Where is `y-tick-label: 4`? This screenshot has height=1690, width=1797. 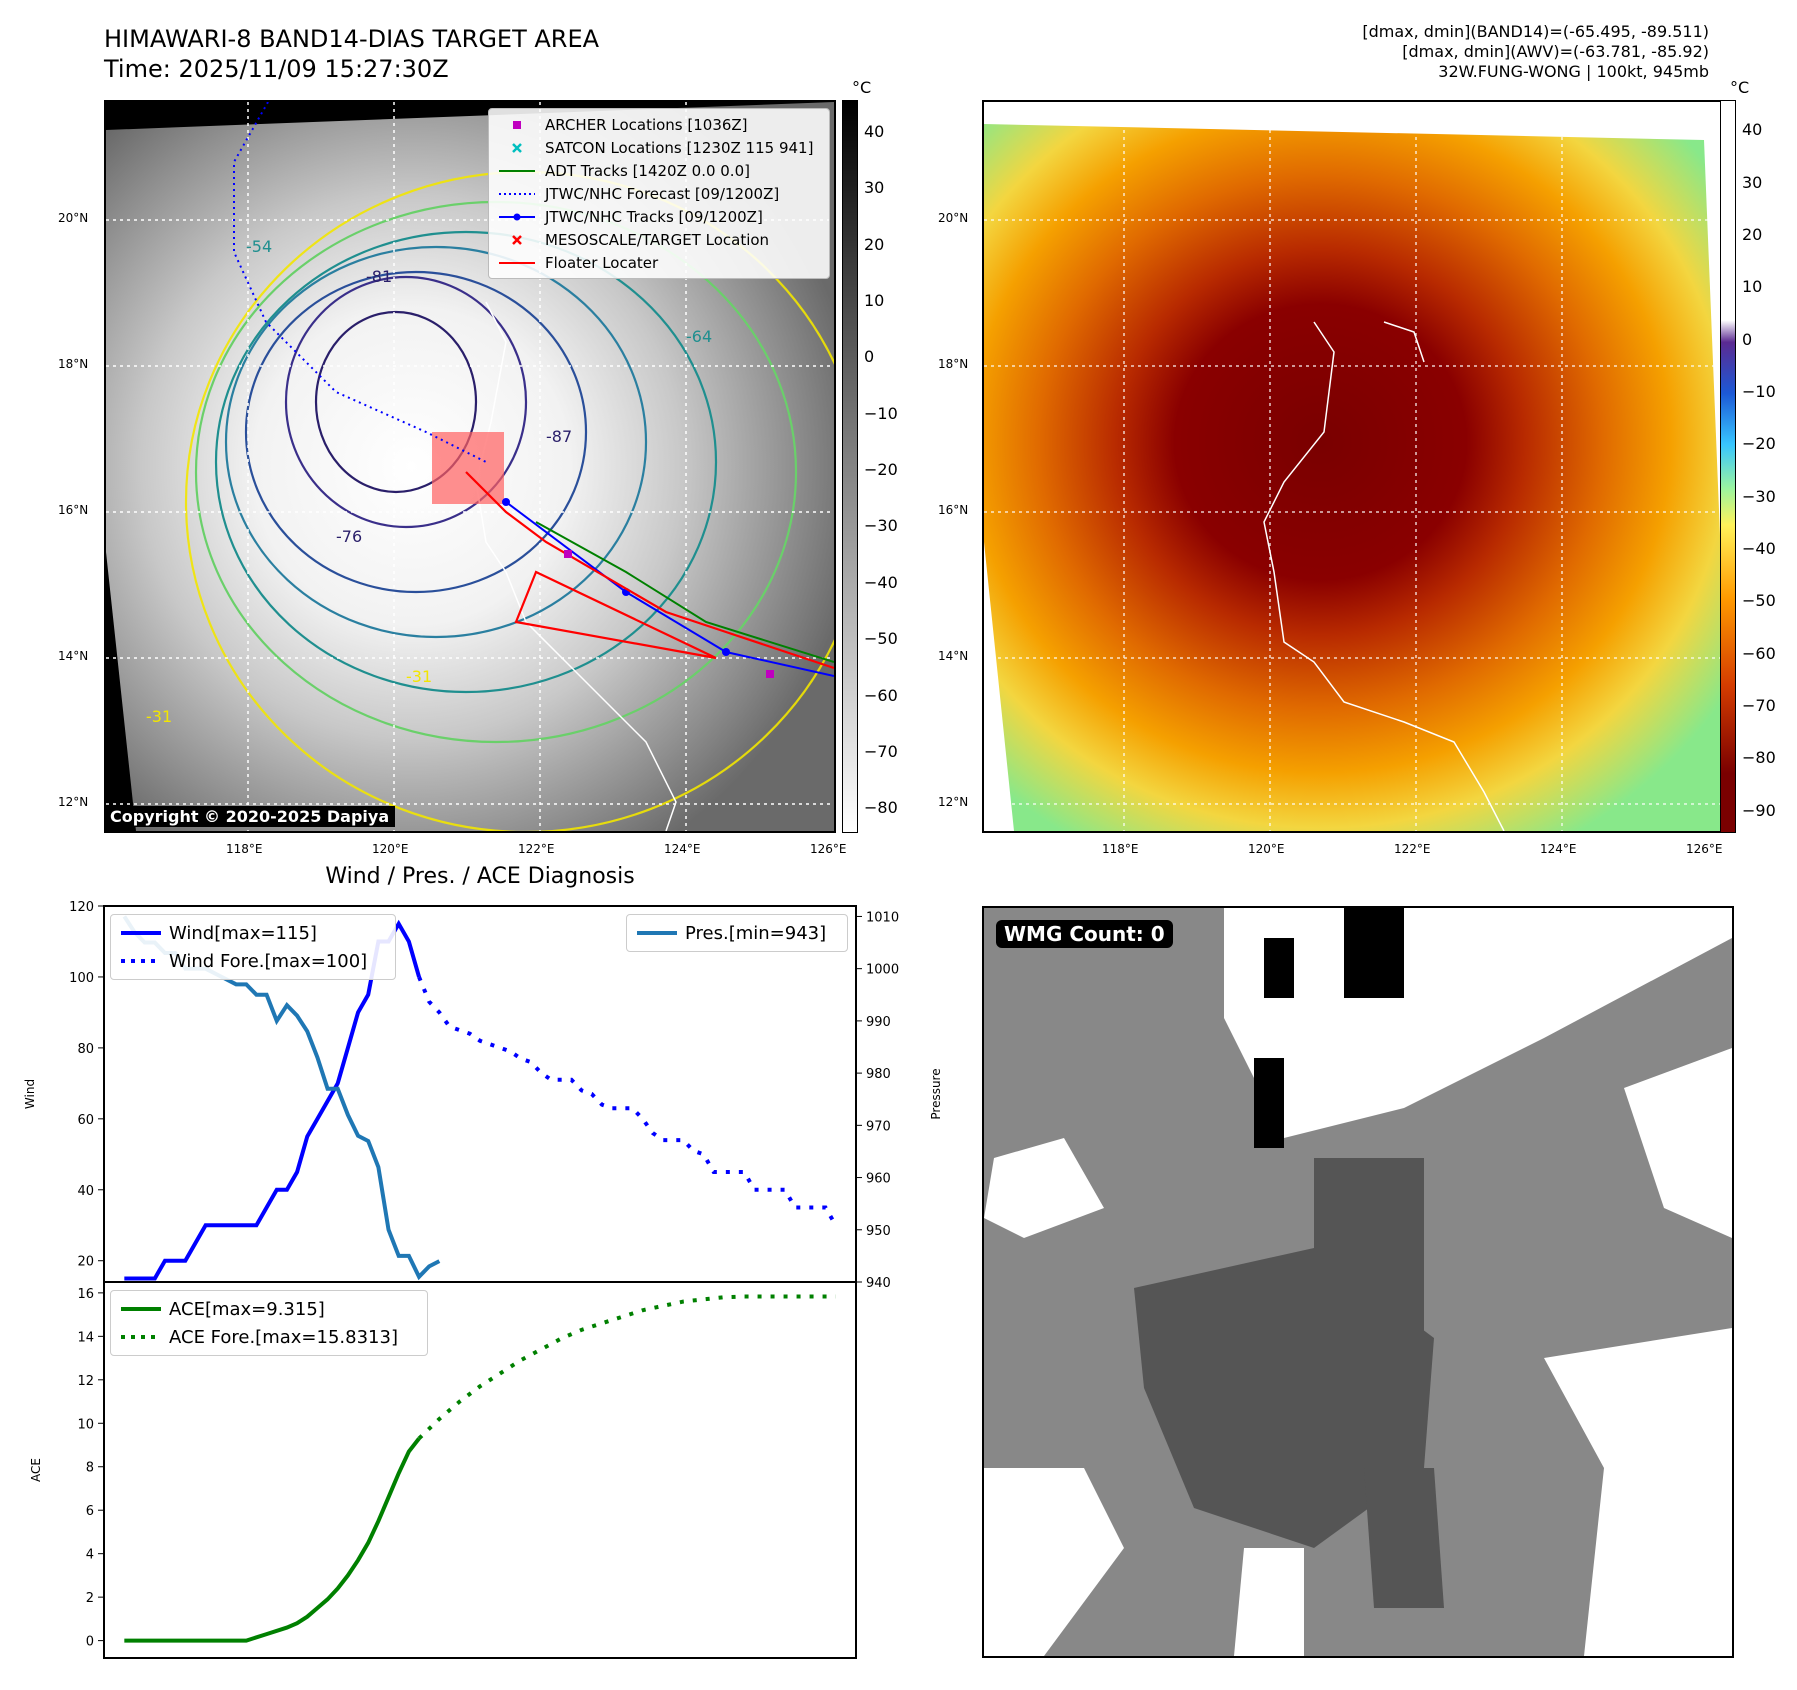
y-tick-label: 4 is located at coordinates (90, 1555).